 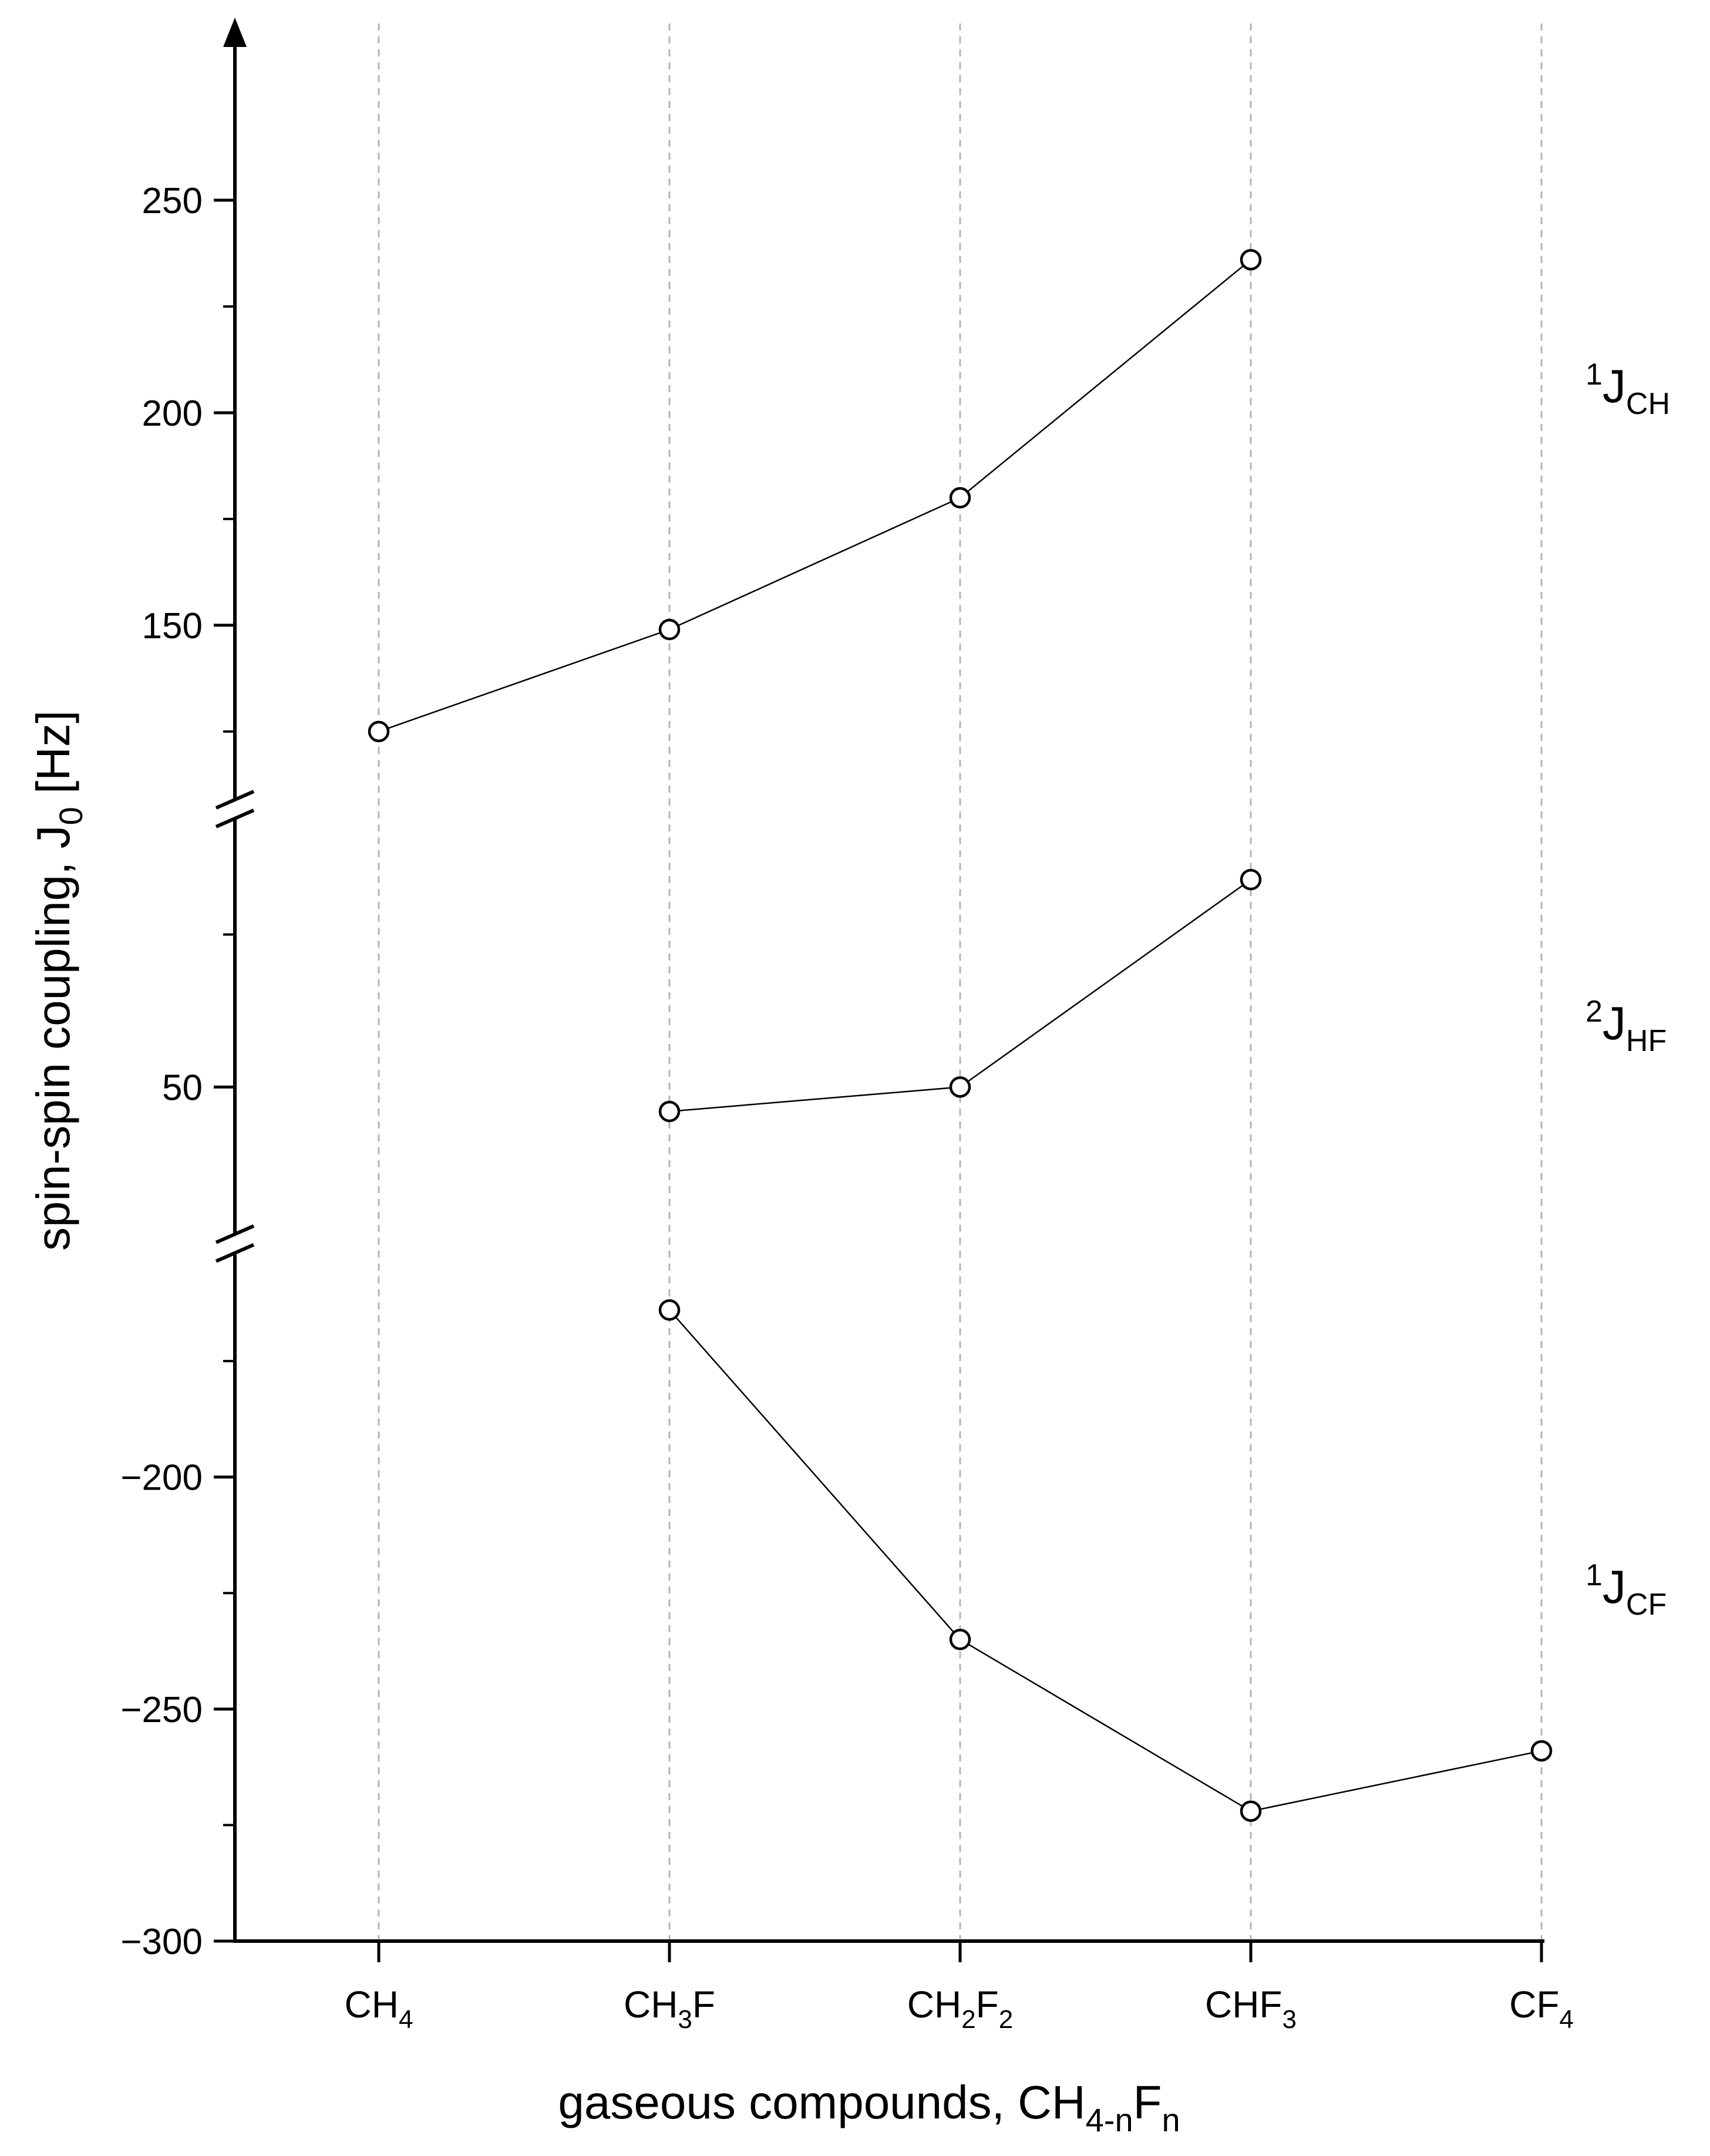 I want to click on x-tick-label: CF4, so click(x=1541, y=2008).